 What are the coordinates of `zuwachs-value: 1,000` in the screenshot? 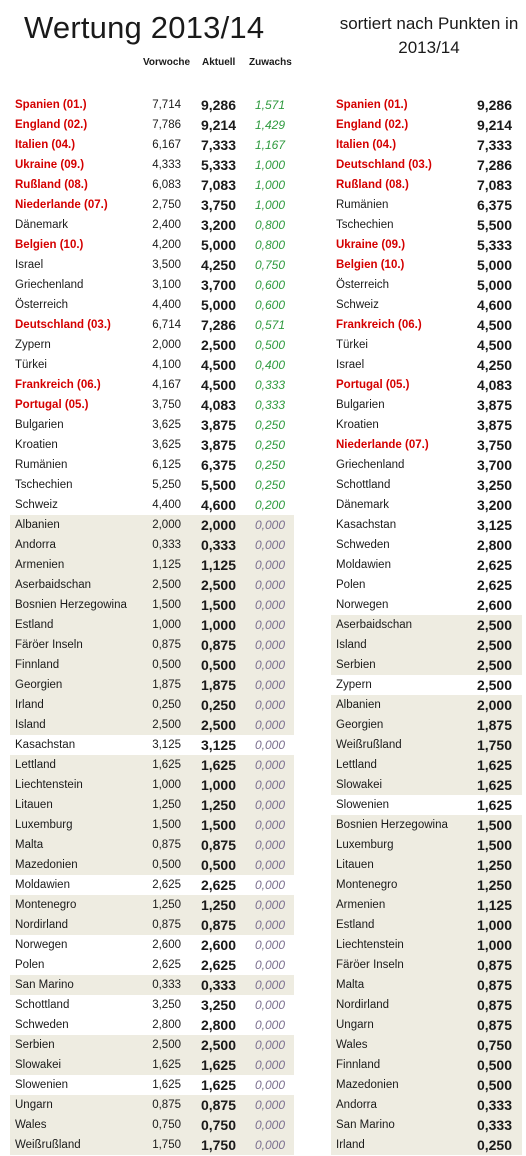 It's located at (269, 165).